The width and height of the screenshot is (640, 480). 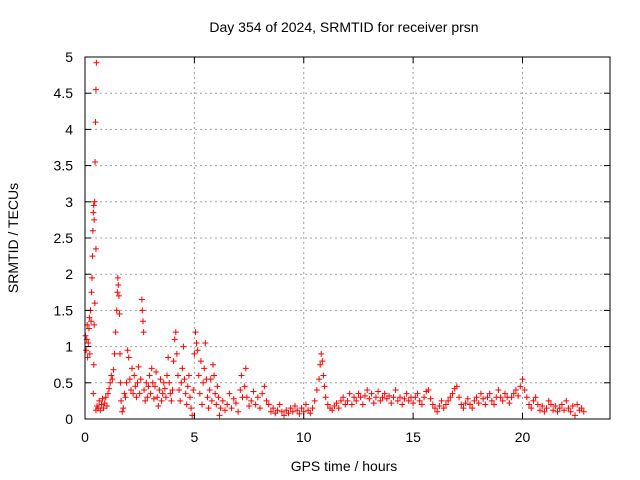 I want to click on y-tick-label: 3.5, so click(x=64, y=166).